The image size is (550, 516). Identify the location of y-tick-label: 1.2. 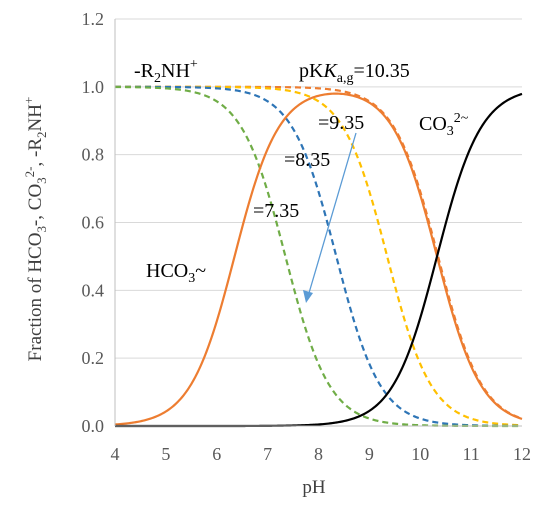
(93, 19).